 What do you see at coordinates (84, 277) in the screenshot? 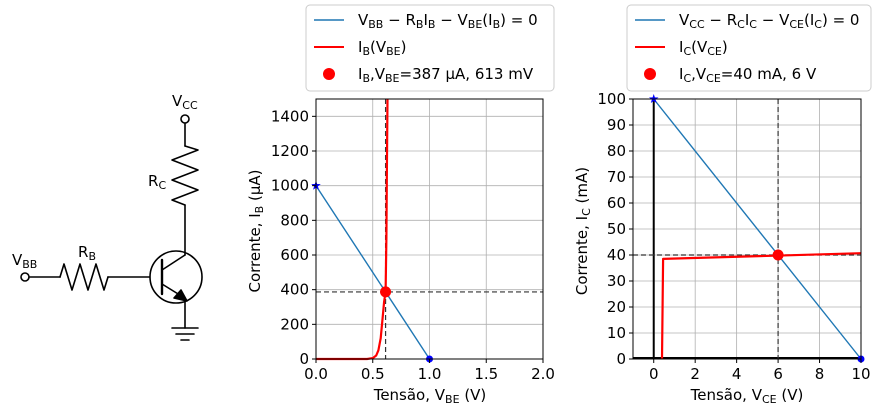
I see `rb-resistor` at bounding box center [84, 277].